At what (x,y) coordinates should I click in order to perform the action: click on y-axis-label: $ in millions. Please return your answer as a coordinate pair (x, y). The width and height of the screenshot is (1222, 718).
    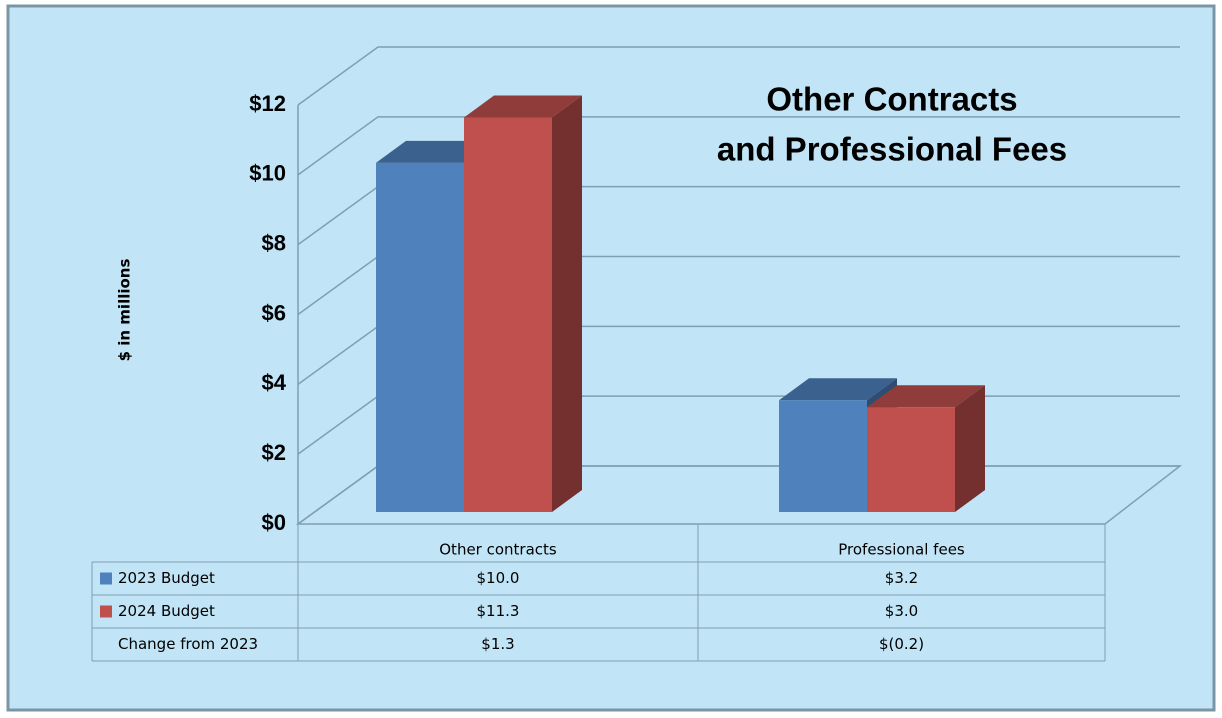
    Looking at the image, I should click on (125, 310).